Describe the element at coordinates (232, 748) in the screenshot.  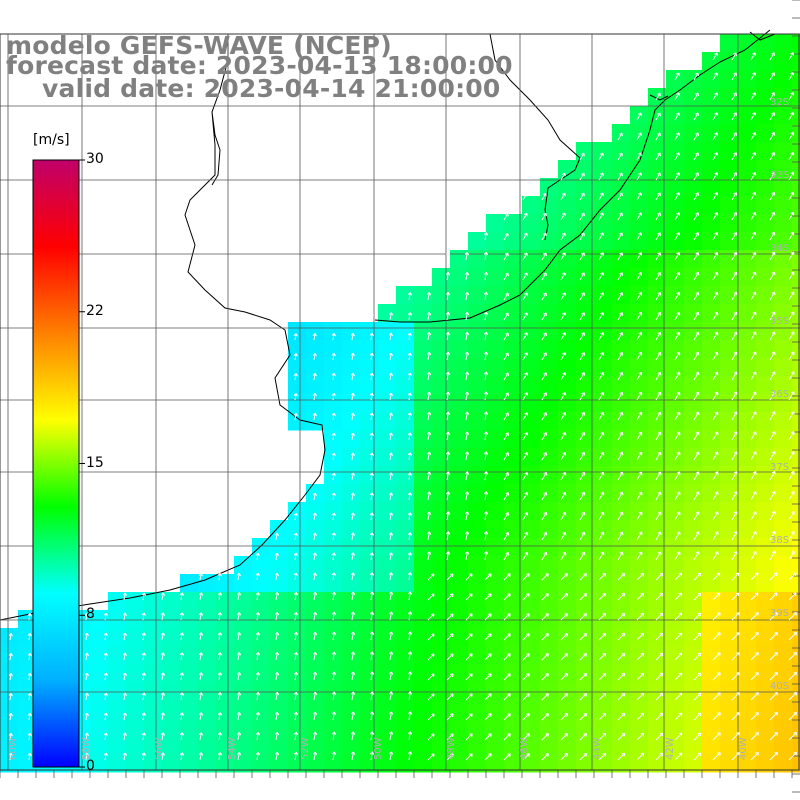
I see `longitude-label: 54W` at that location.